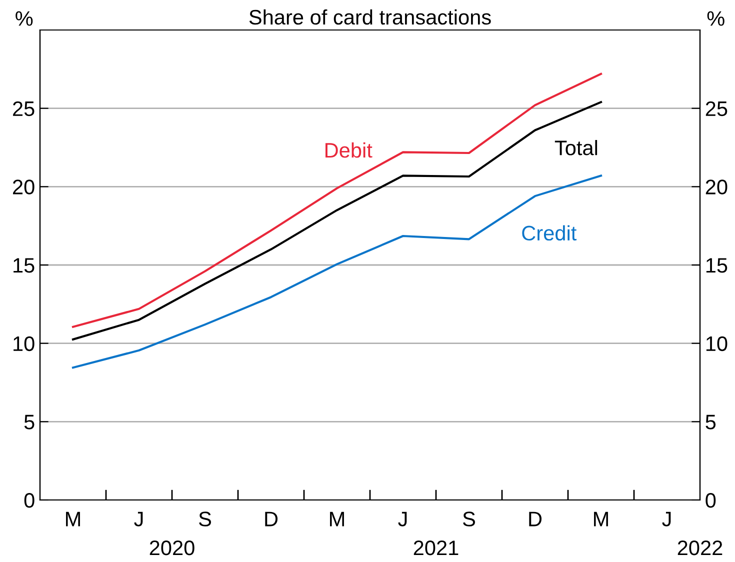  What do you see at coordinates (23, 108) in the screenshot?
I see `y-tick-label: 25` at bounding box center [23, 108].